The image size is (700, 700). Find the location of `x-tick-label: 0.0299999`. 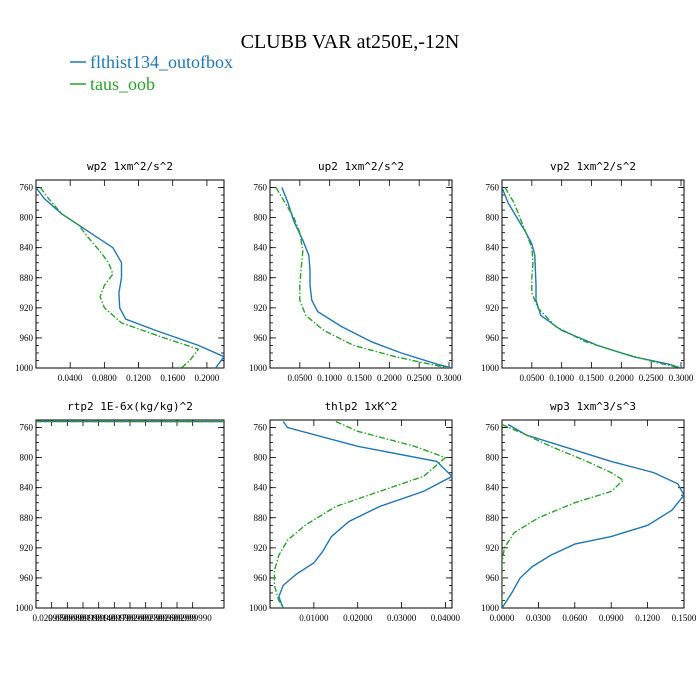

x-tick-label: 0.0299999 is located at coordinates (52, 618).